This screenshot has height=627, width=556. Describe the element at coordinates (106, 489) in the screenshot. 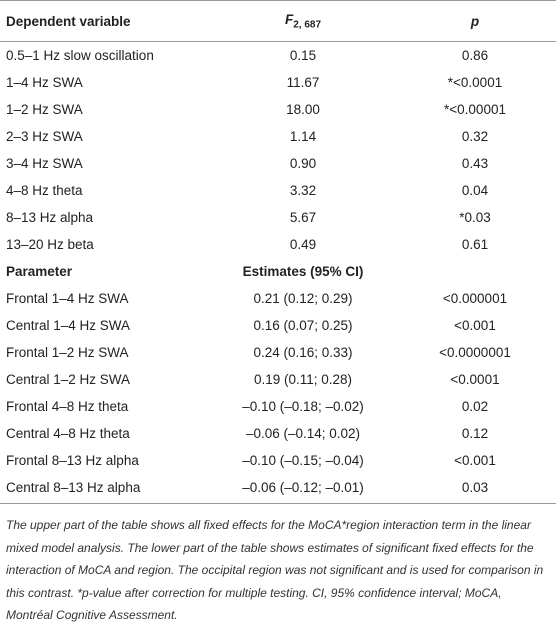

I see `table-cell: Central 8–13 Hz alpha` at that location.